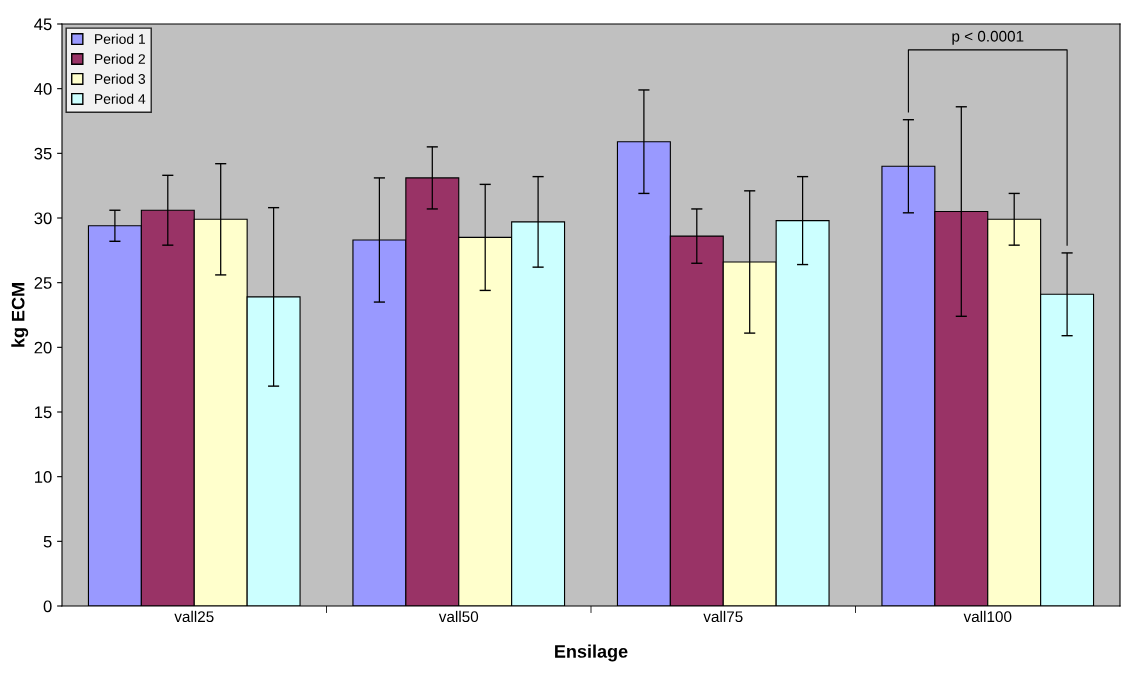  I want to click on legend-label: Period 3, so click(120, 78).